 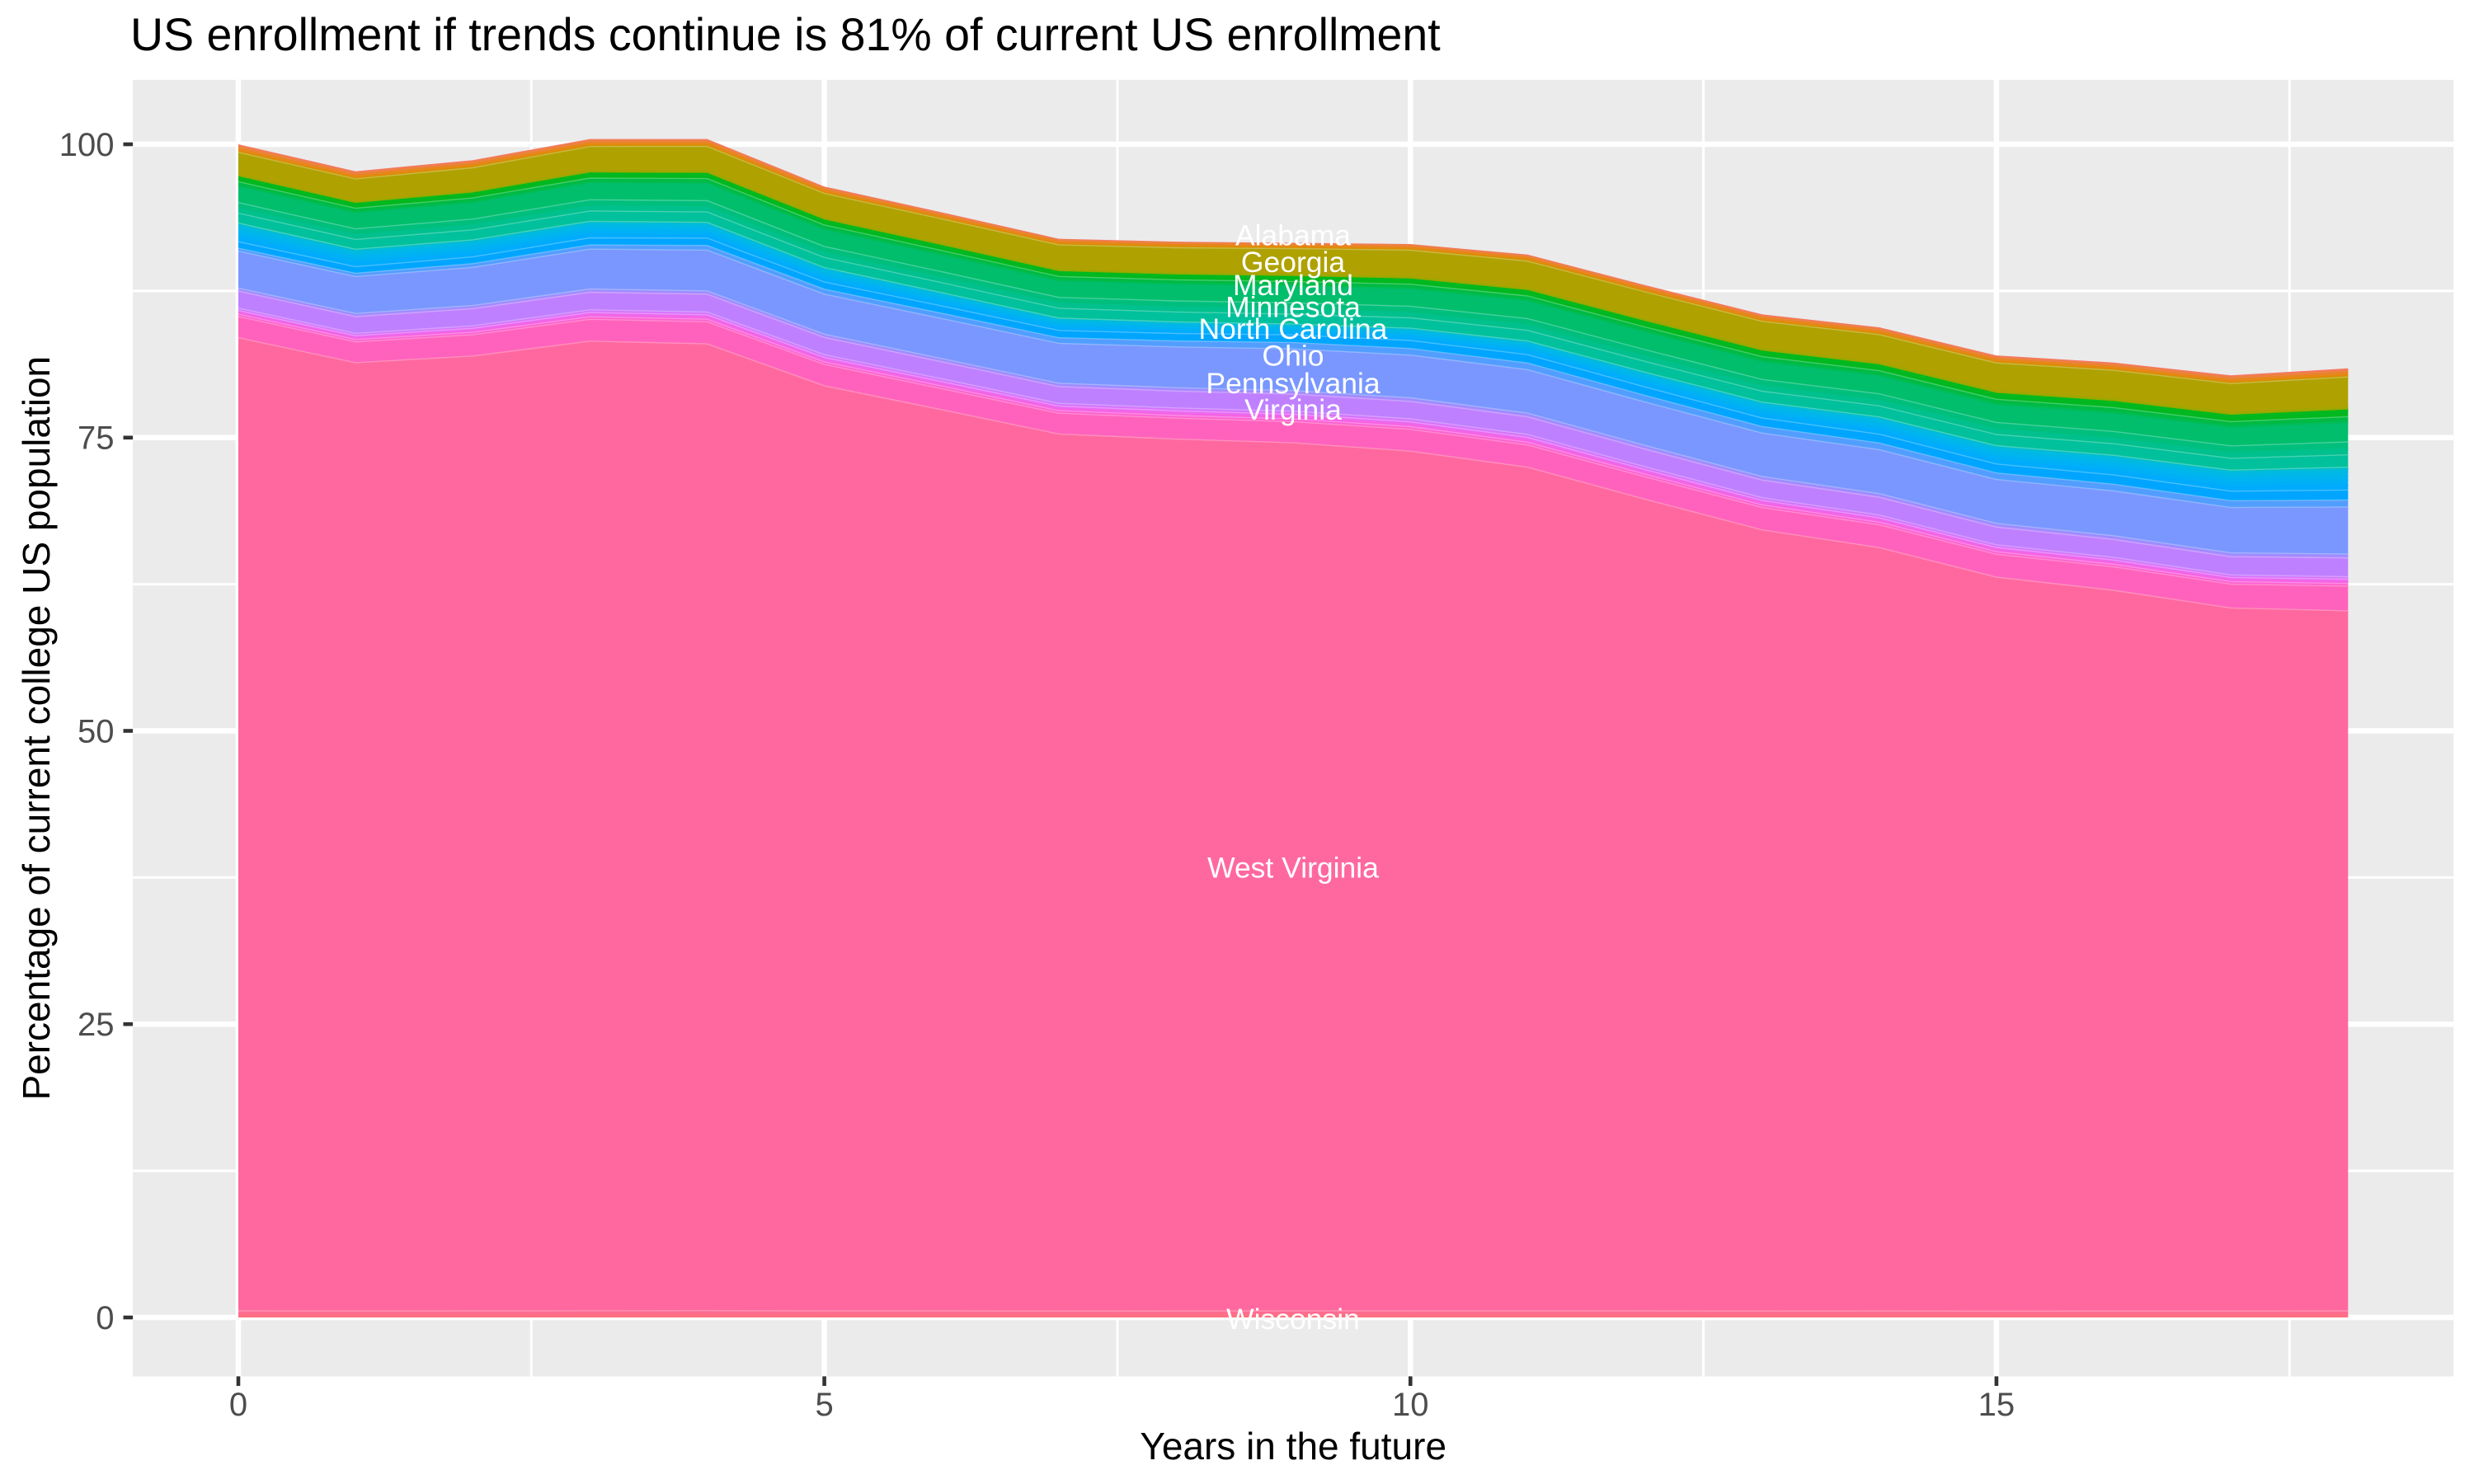 What do you see at coordinates (824, 1405) in the screenshot?
I see `svg-text: 5` at bounding box center [824, 1405].